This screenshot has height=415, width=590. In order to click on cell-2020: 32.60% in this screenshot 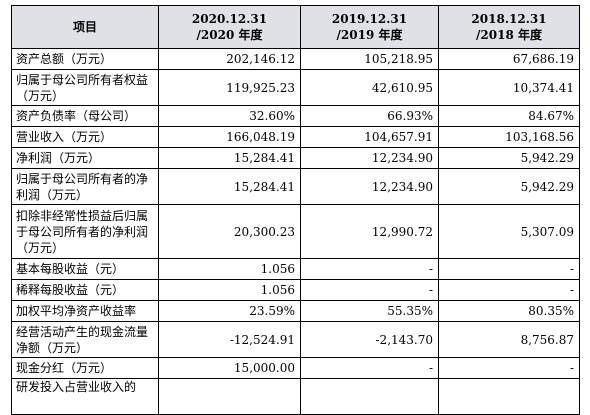, I will do `click(229, 116)`.